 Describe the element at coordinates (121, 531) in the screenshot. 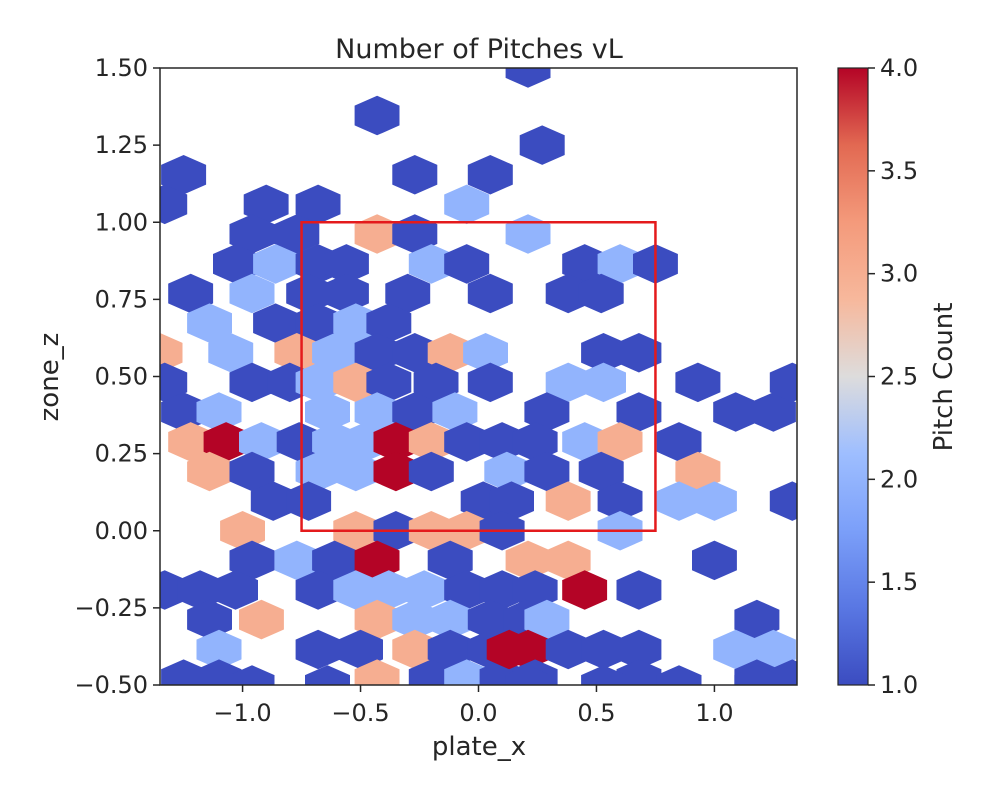

I see `y-tick-label: 0.00` at that location.